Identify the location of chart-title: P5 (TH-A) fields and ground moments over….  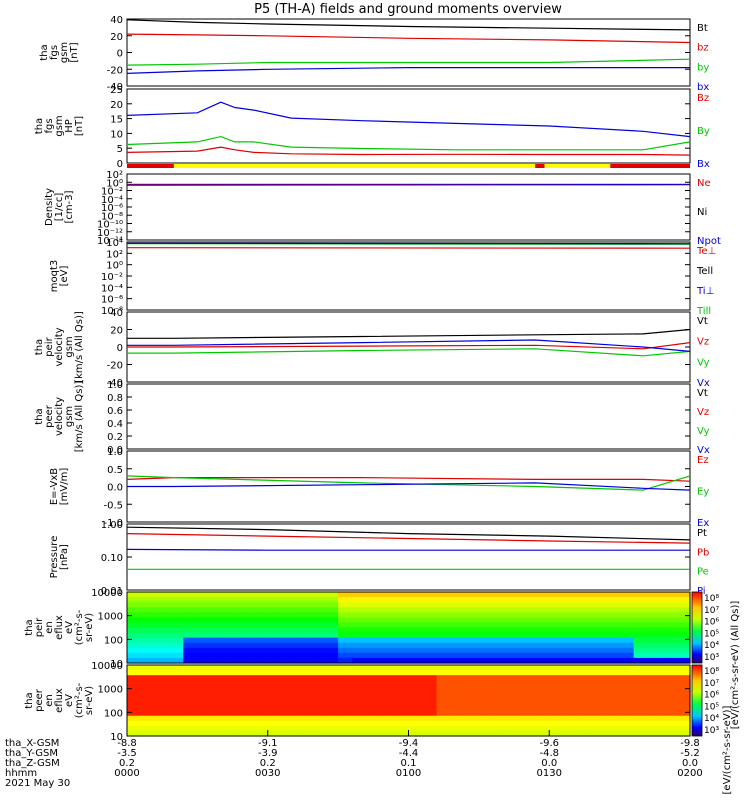
(408, 9).